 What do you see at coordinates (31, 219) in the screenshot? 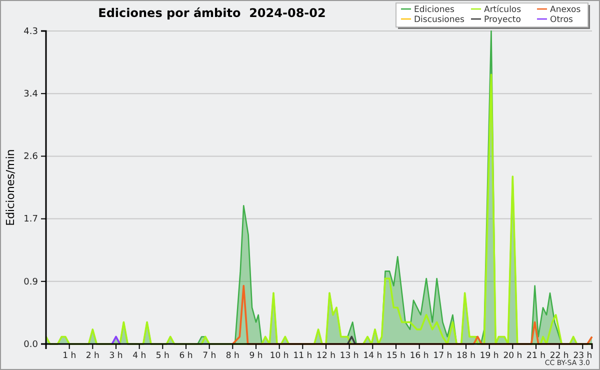
I see `y-tick-label: 1.7` at bounding box center [31, 219].